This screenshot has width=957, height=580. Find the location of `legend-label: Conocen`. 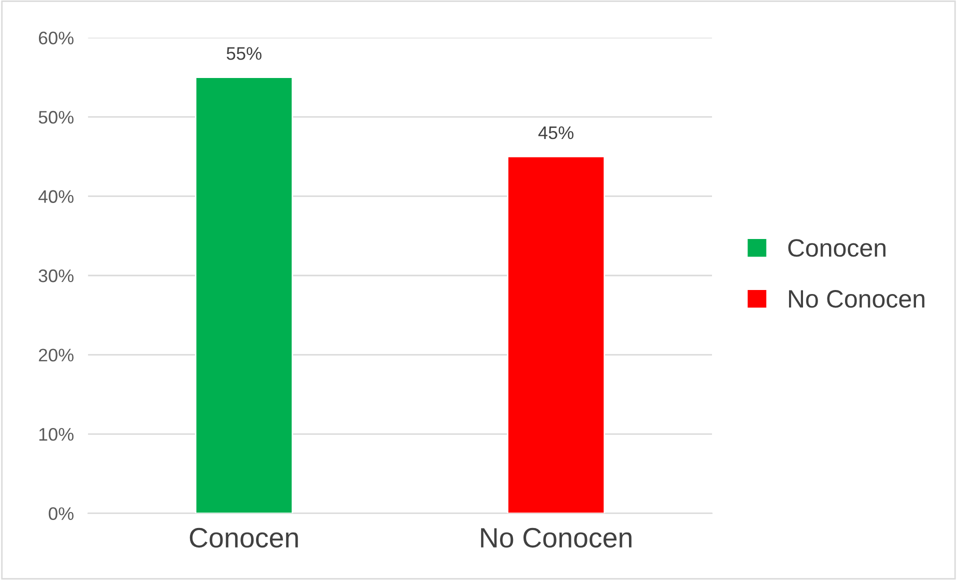

legend-label: Conocen is located at coordinates (837, 248).